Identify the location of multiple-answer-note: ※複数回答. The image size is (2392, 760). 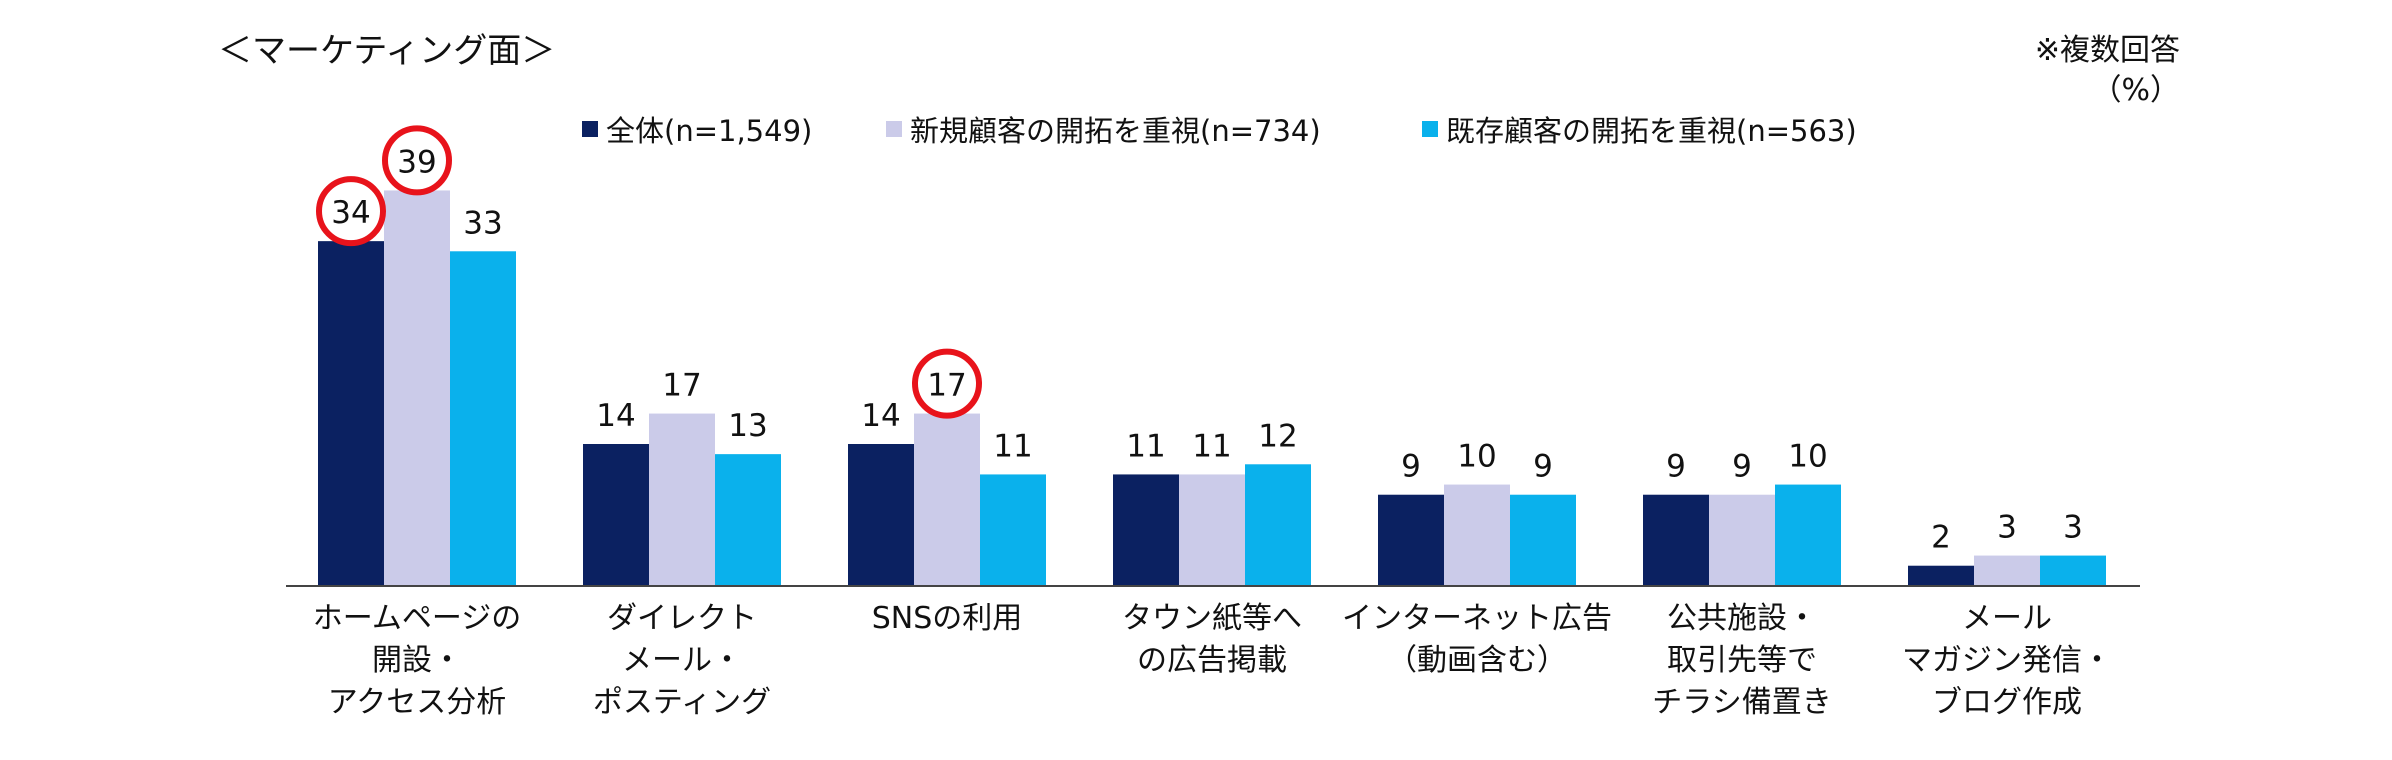
(2107, 50).